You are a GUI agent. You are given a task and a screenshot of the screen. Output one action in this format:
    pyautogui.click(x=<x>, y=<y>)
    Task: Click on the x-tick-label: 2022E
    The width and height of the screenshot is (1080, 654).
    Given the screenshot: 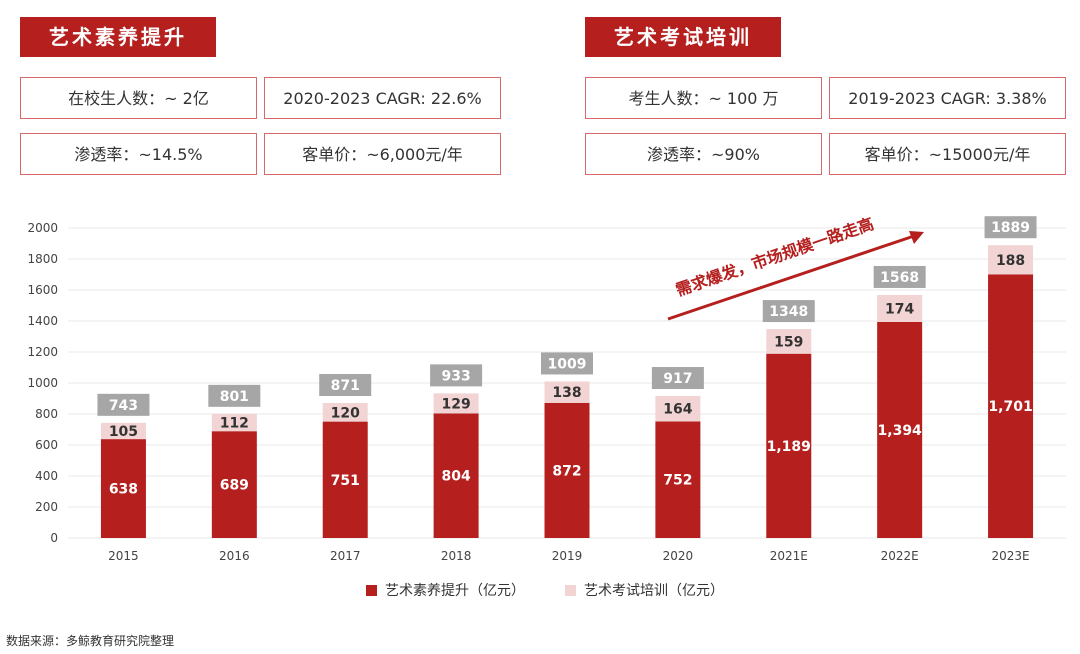 What is the action you would take?
    pyautogui.click(x=900, y=556)
    